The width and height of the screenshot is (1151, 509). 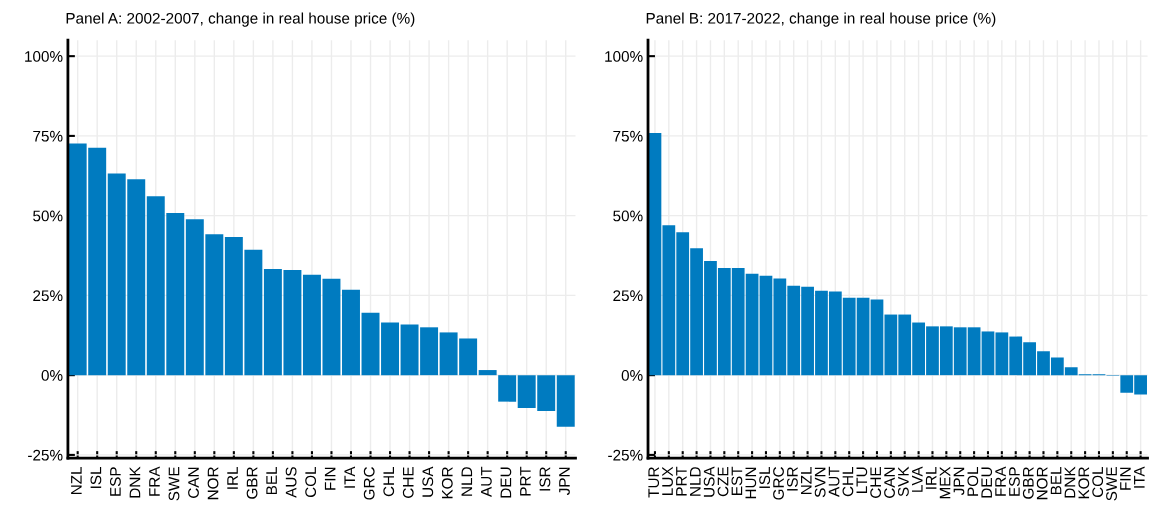 I want to click on x-tick-label: SVK, so click(x=903, y=481).